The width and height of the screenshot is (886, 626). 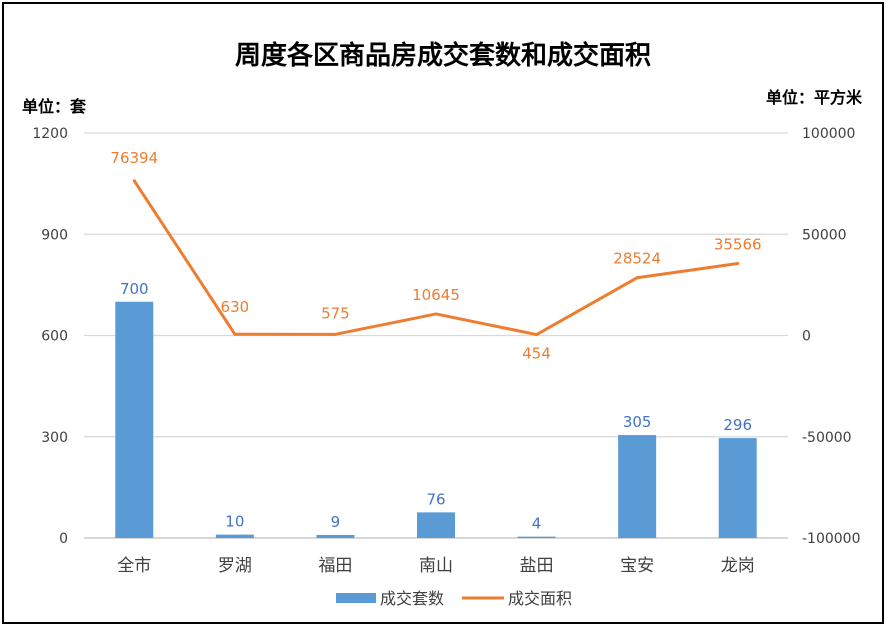 What do you see at coordinates (235, 566) in the screenshot?
I see `category-label: 罗湖` at bounding box center [235, 566].